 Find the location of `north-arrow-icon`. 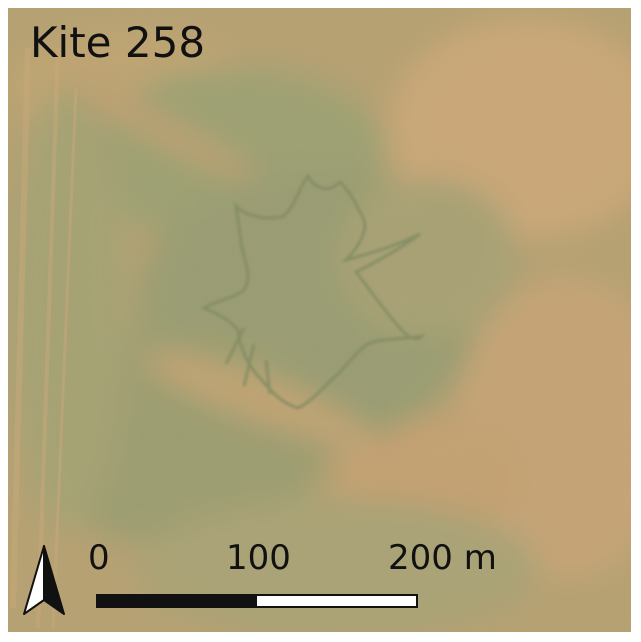

north-arrow-icon is located at coordinates (44, 580).